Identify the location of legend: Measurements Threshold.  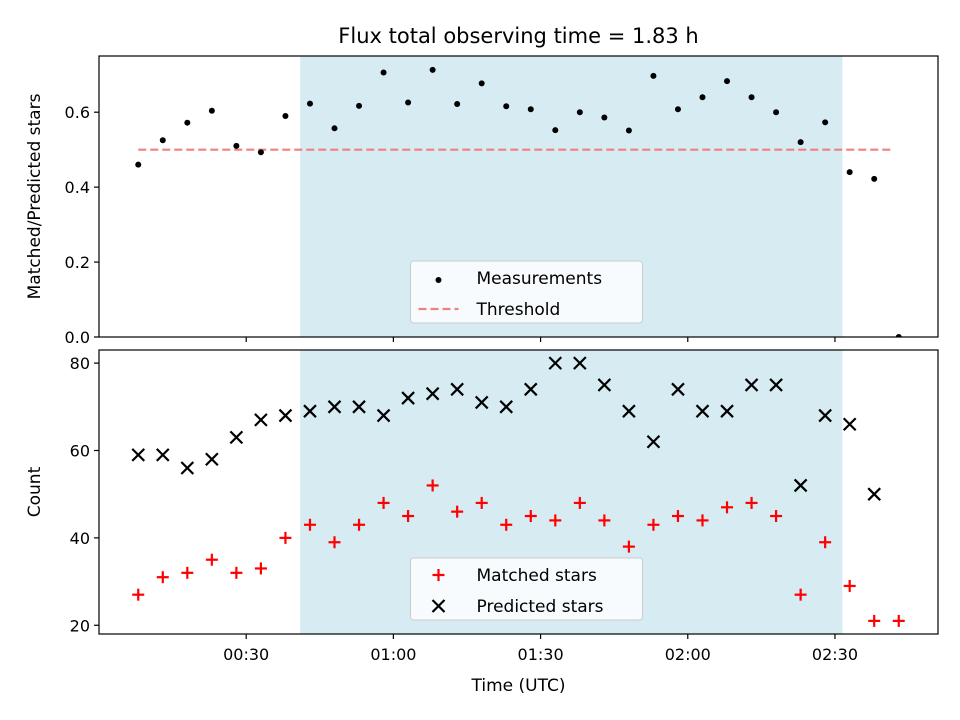
(526, 292).